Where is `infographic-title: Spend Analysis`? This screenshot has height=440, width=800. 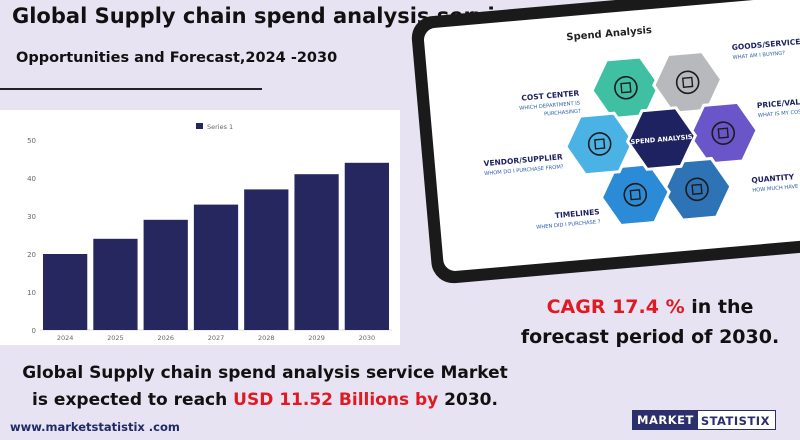
infographic-title: Spend Analysis is located at coordinates (609, 34).